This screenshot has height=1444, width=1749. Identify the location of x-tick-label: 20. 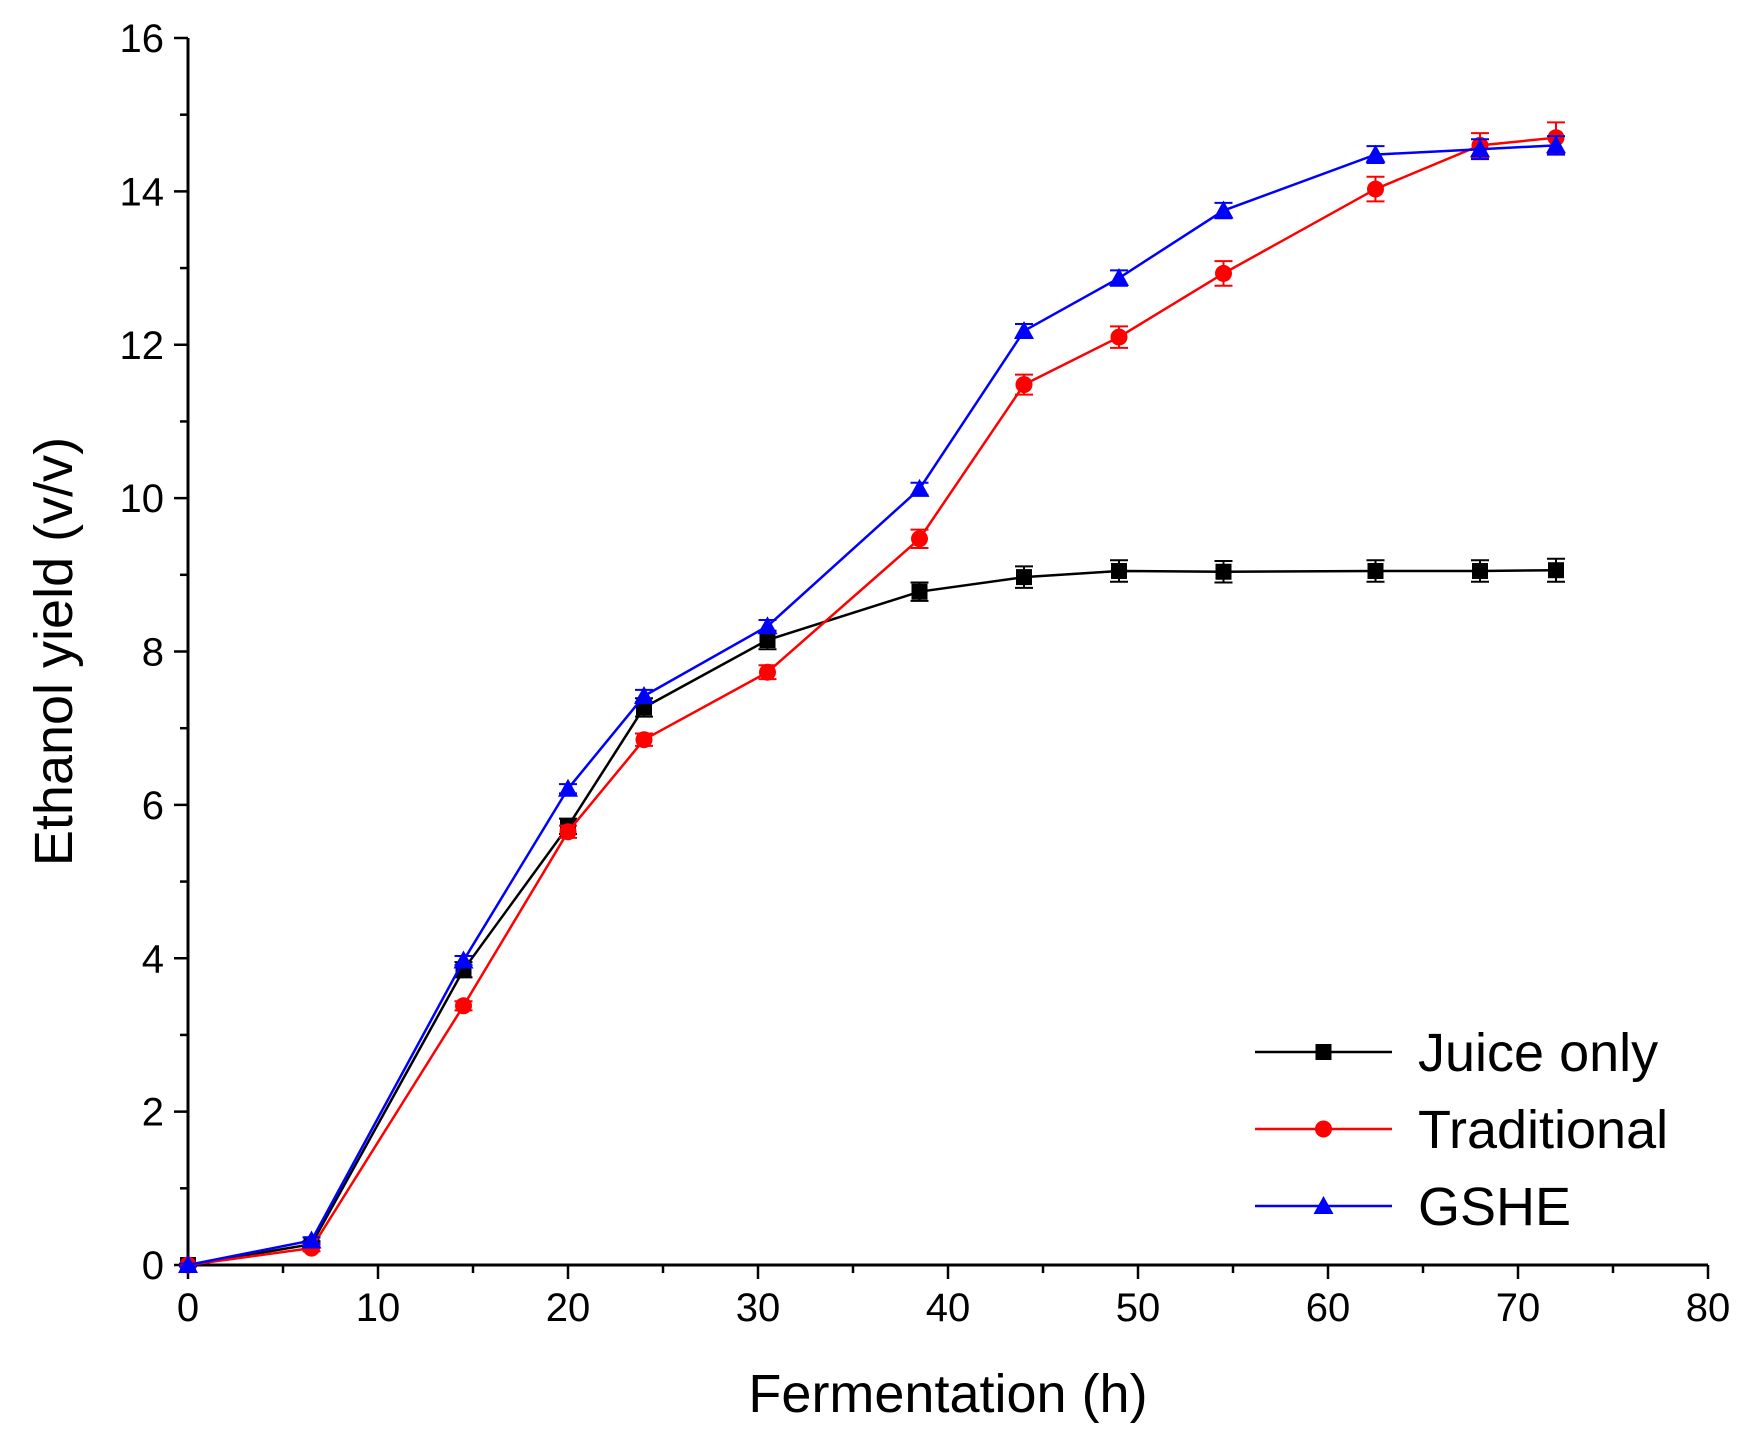
(568, 1308).